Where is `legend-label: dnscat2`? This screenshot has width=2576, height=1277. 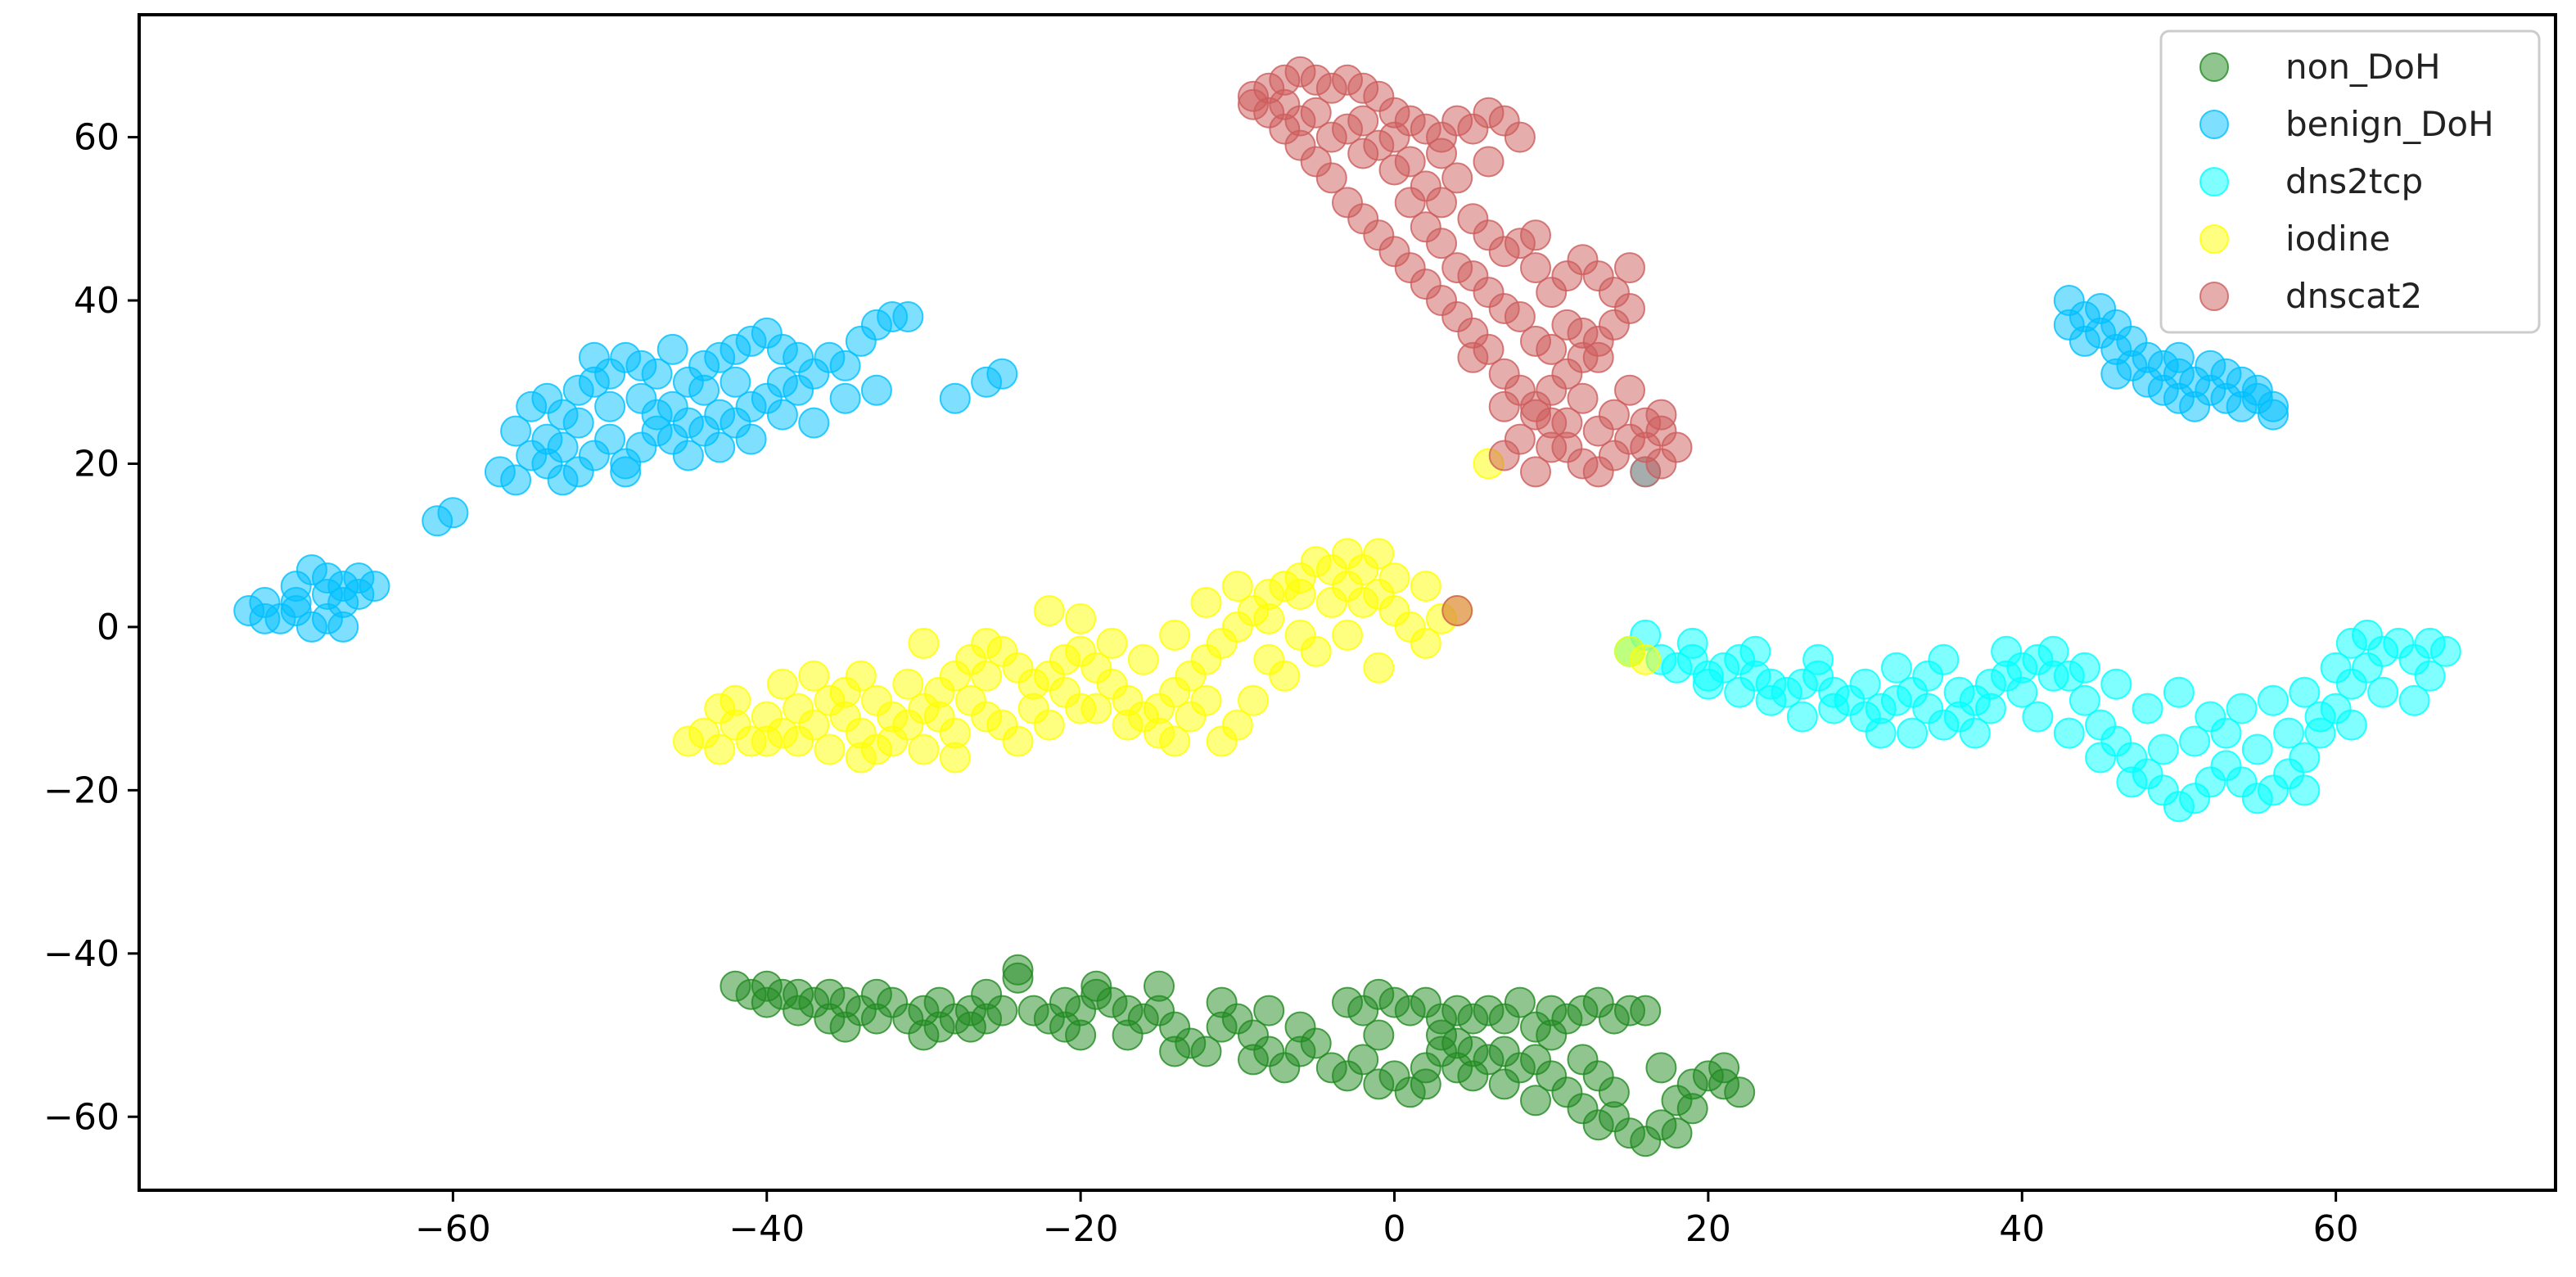 legend-label: dnscat2 is located at coordinates (2353, 296).